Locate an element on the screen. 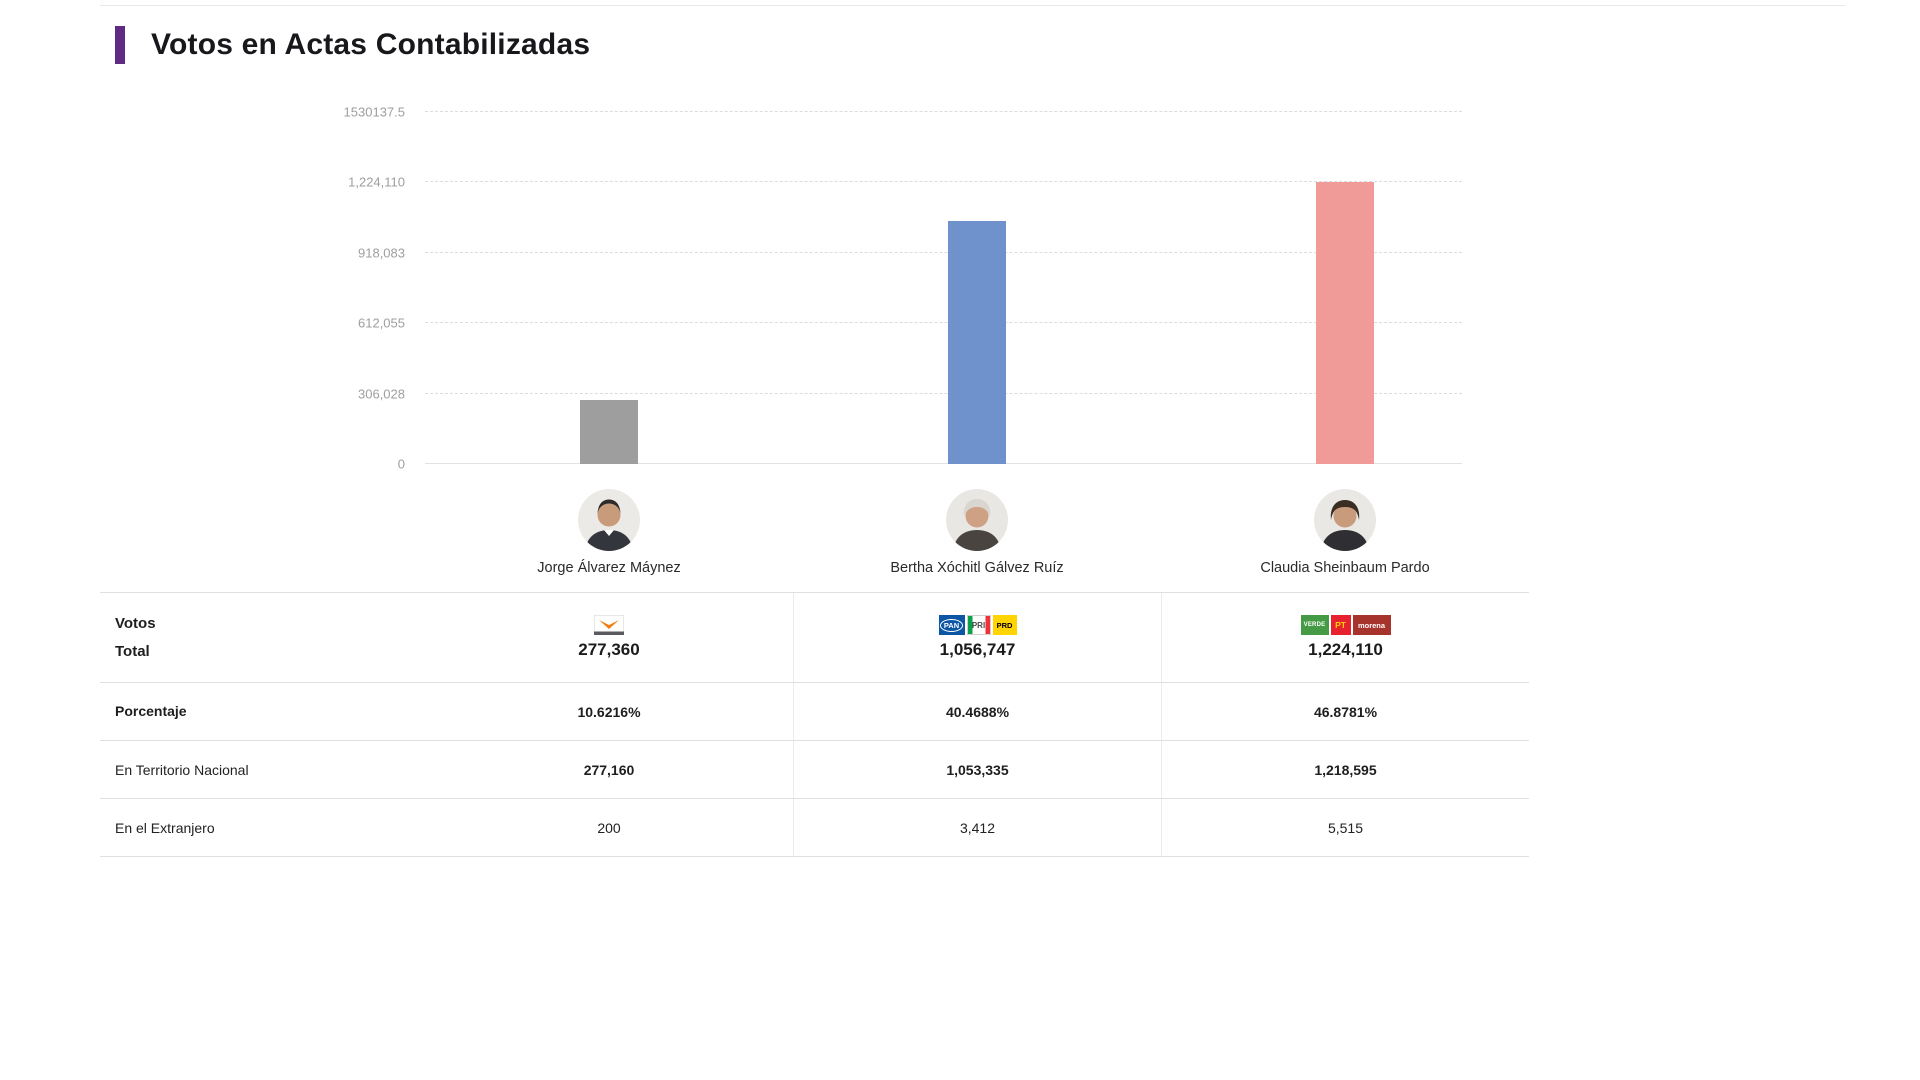  accent-bar is located at coordinates (120, 45).